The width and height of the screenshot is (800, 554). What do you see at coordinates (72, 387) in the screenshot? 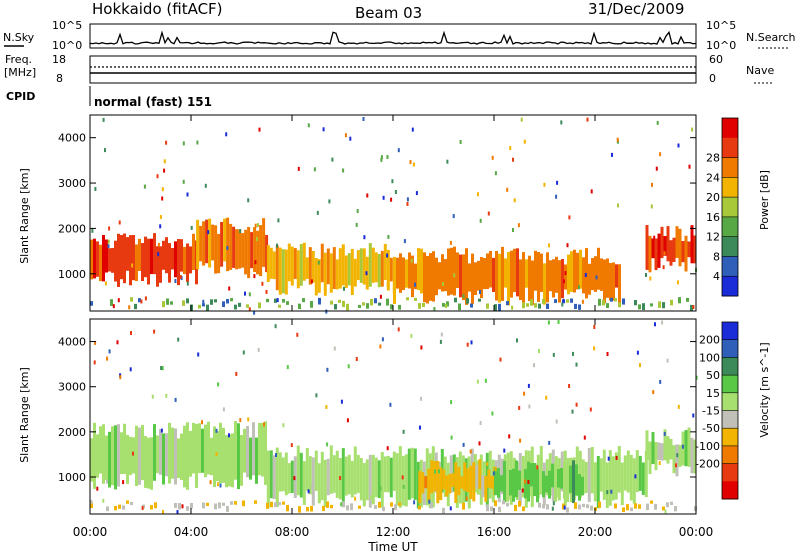
I see `y-tick-label: 3000` at bounding box center [72, 387].